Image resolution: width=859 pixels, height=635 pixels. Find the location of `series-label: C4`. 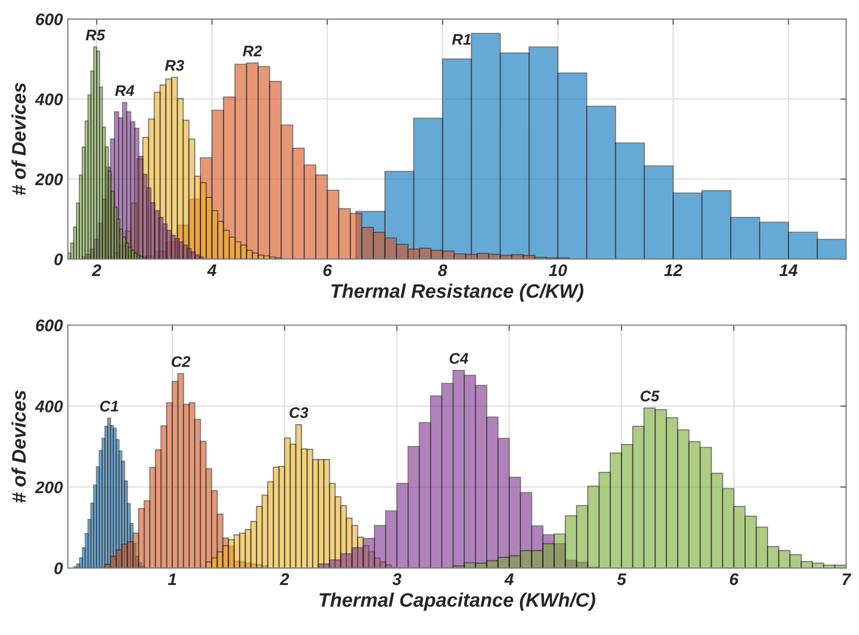

series-label: C4 is located at coordinates (459, 358).